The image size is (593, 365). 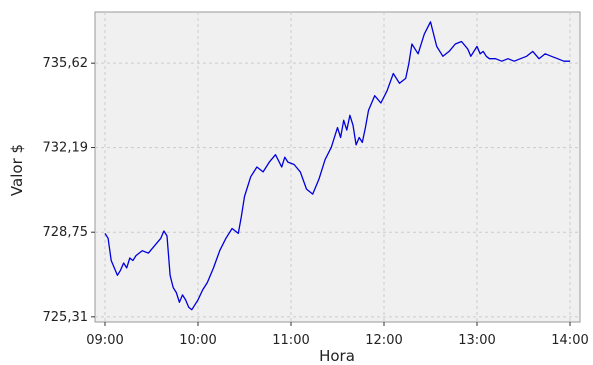 I want to click on x-axis: 09:00 10:00 11:00 12:00 13:00 14:00, so click(x=337, y=335).